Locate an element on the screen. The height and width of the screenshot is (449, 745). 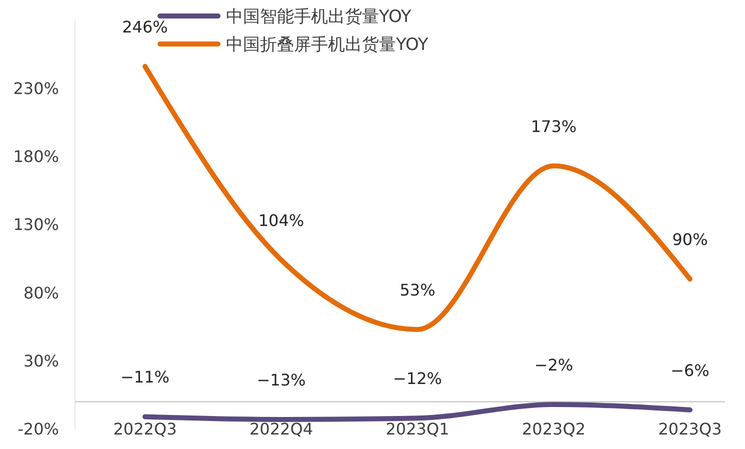
data-label: −12% is located at coordinates (417, 378).